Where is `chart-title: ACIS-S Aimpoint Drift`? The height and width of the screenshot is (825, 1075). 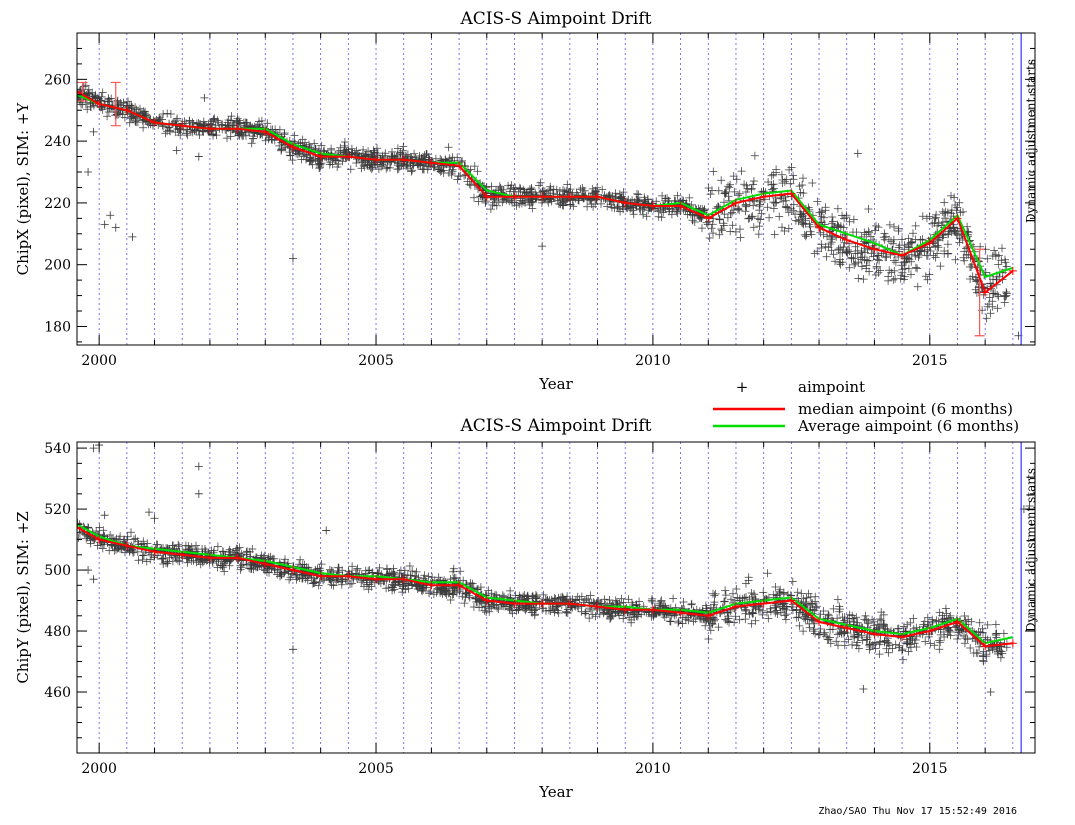 chart-title: ACIS-S Aimpoint Drift is located at coordinates (556, 426).